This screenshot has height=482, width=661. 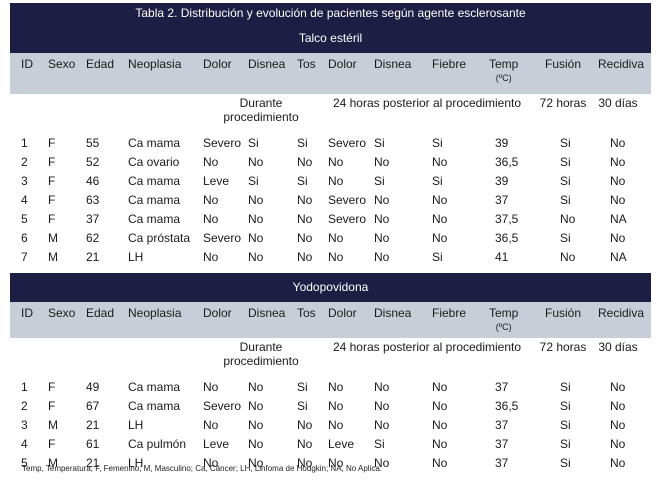 What do you see at coordinates (24, 238) in the screenshot?
I see `col-id-cell: 6` at bounding box center [24, 238].